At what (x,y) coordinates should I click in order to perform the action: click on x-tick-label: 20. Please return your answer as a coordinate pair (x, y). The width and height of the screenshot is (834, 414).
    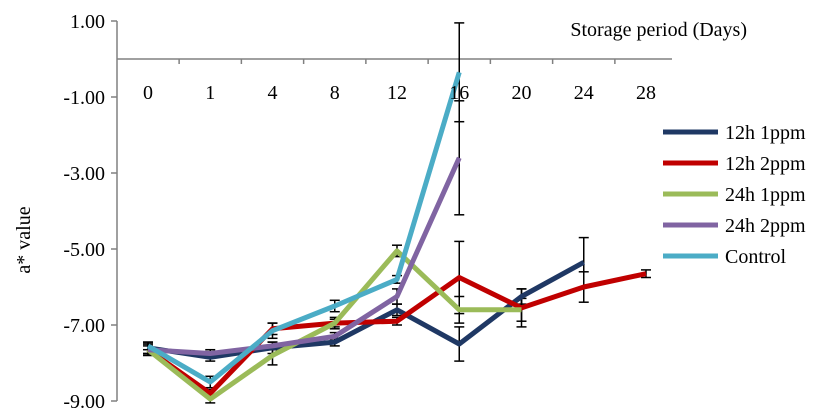
    Looking at the image, I should click on (522, 93).